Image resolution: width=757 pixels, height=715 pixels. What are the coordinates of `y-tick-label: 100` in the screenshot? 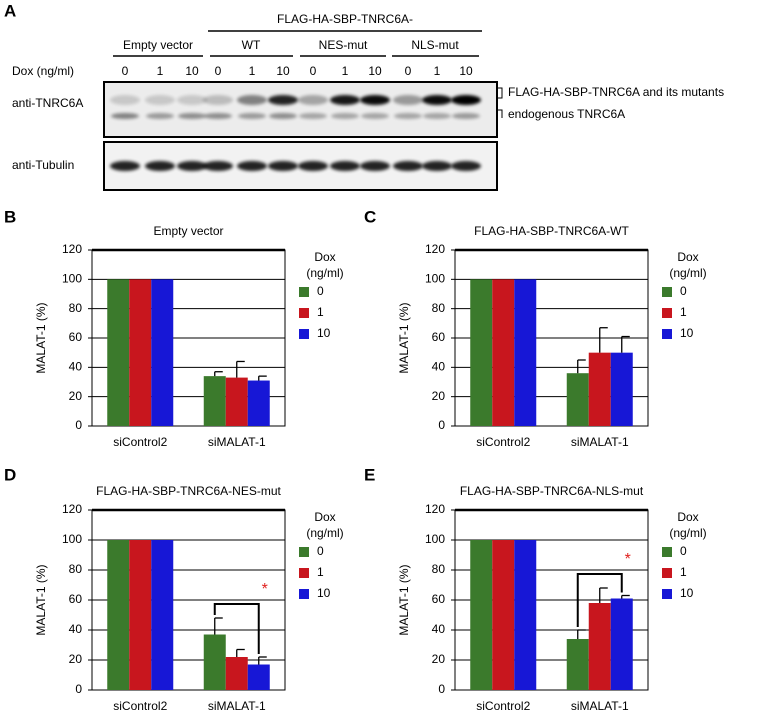 It's located at (72, 279).